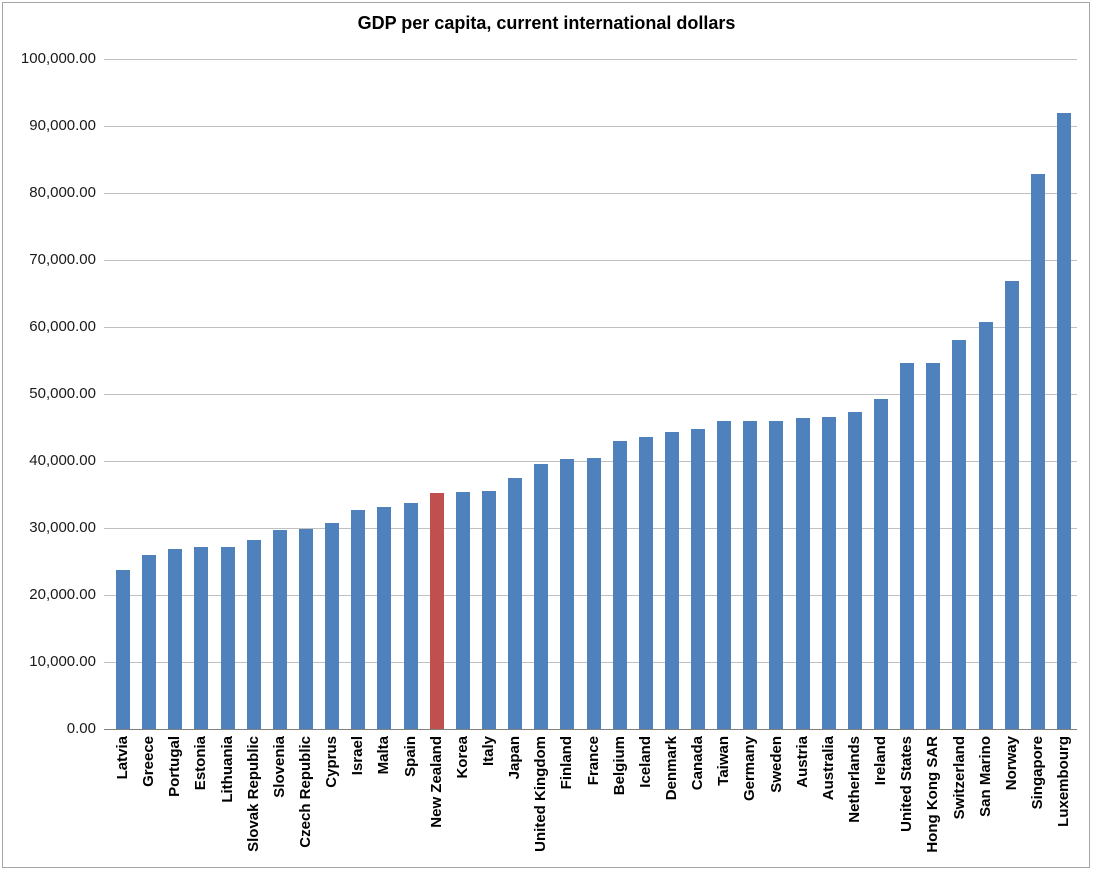 The width and height of the screenshot is (1114, 874). Describe the element at coordinates (959, 534) in the screenshot. I see `bar-switzerland` at that location.